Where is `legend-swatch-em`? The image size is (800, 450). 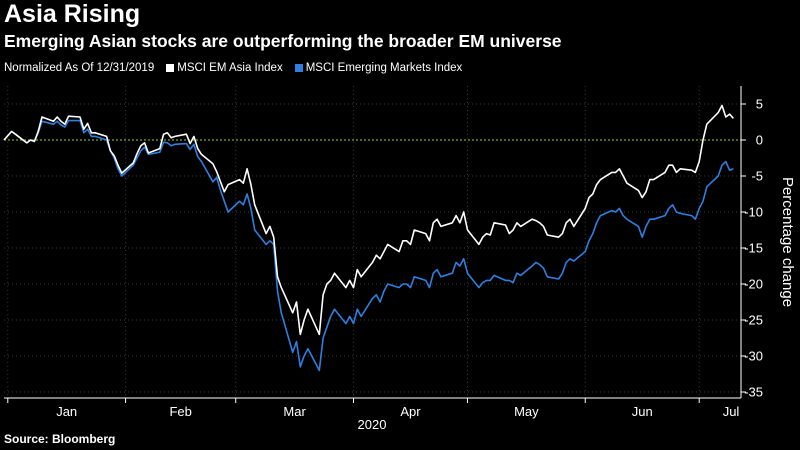 legend-swatch-em is located at coordinates (298, 68).